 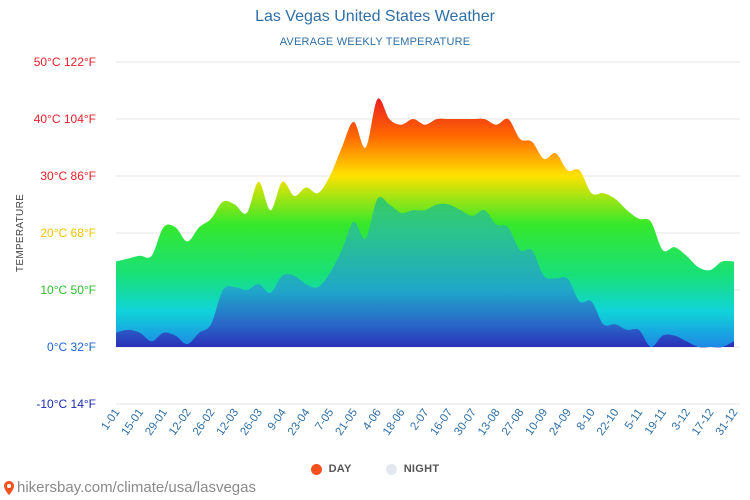 What do you see at coordinates (331, 469) in the screenshot?
I see `legend-item-day: DAY` at bounding box center [331, 469].